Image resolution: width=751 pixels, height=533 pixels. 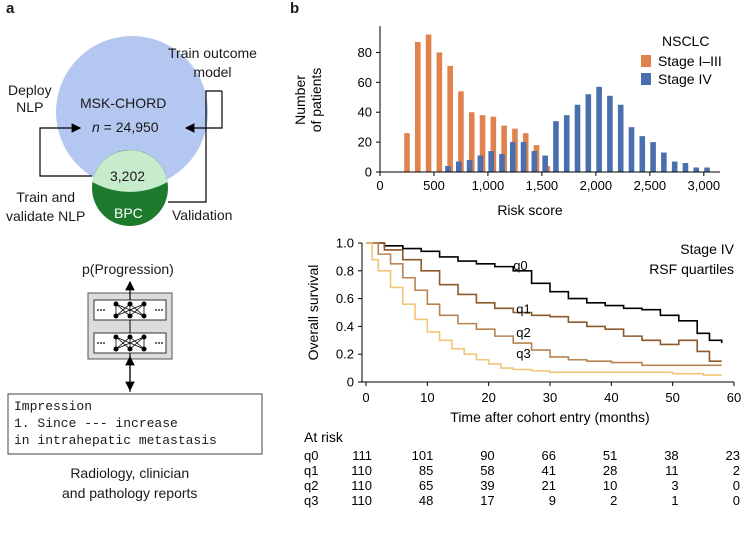 What do you see at coordinates (345, 326) in the screenshot?
I see `km-y-tick-label: 0.4` at bounding box center [345, 326].